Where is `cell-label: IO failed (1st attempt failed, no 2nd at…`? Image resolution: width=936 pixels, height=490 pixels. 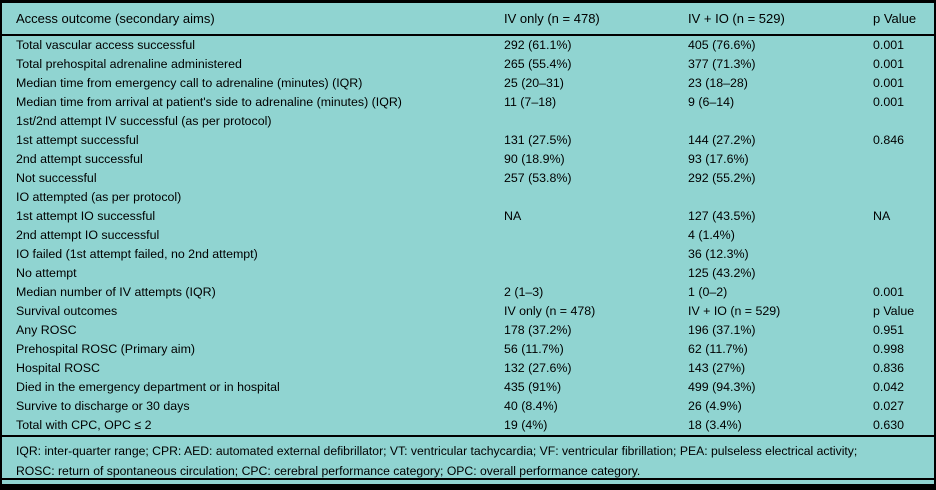
cell-label: IO failed (1st attempt failed, no 2nd at… is located at coordinates (137, 254).